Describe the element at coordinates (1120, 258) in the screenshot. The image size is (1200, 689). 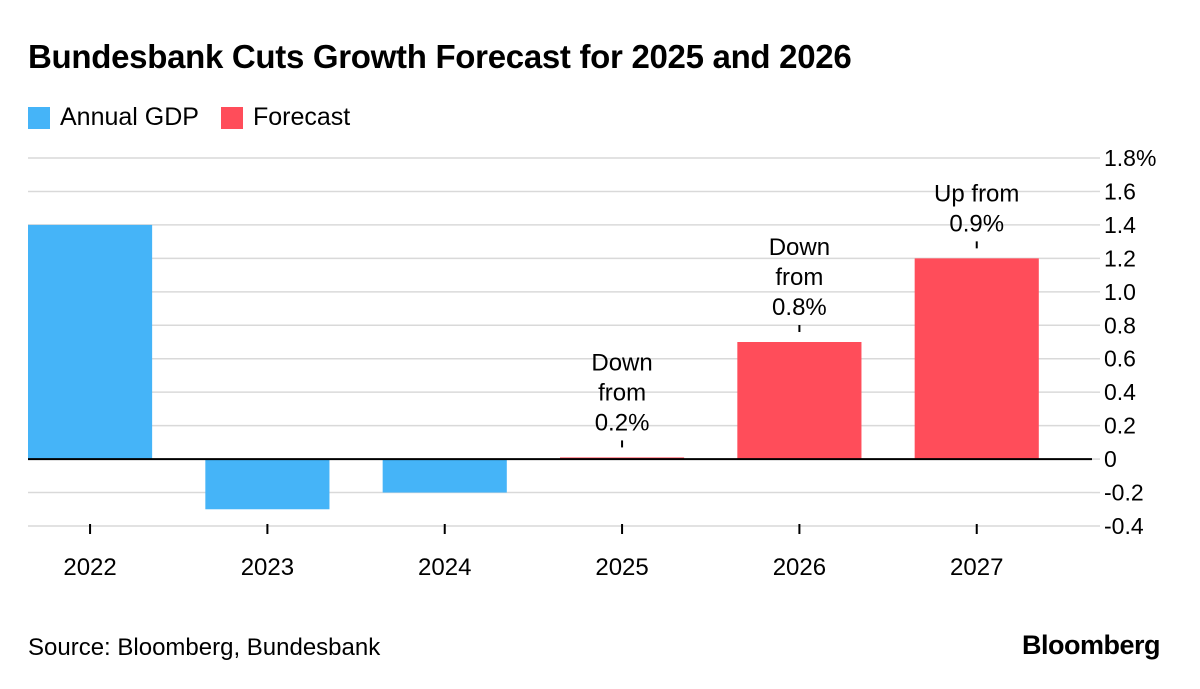
I see `y-tick-label: 1.2` at that location.